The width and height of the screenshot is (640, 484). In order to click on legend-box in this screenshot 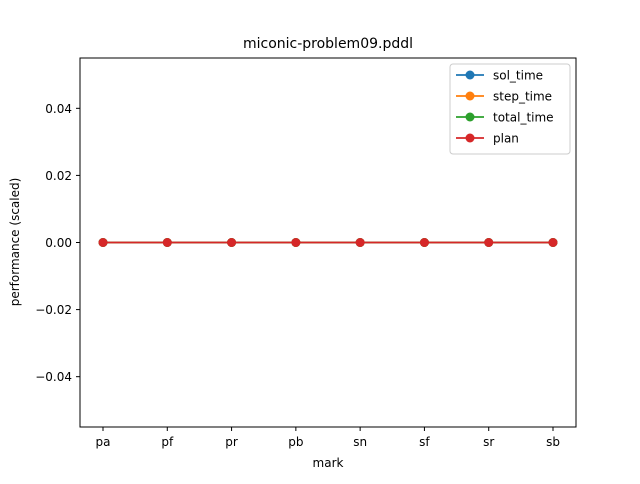, I will do `click(510, 109)`.